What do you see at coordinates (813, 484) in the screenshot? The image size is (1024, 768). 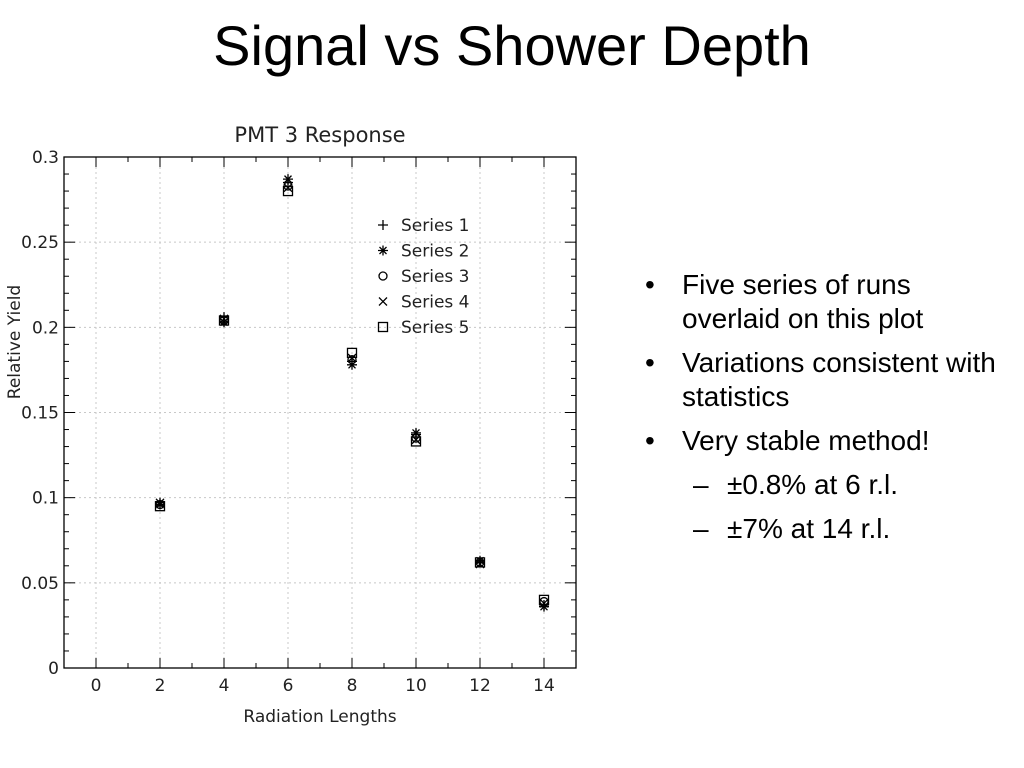 I see `bullet-text: ±0.8% at 6 r.l.` at bounding box center [813, 484].